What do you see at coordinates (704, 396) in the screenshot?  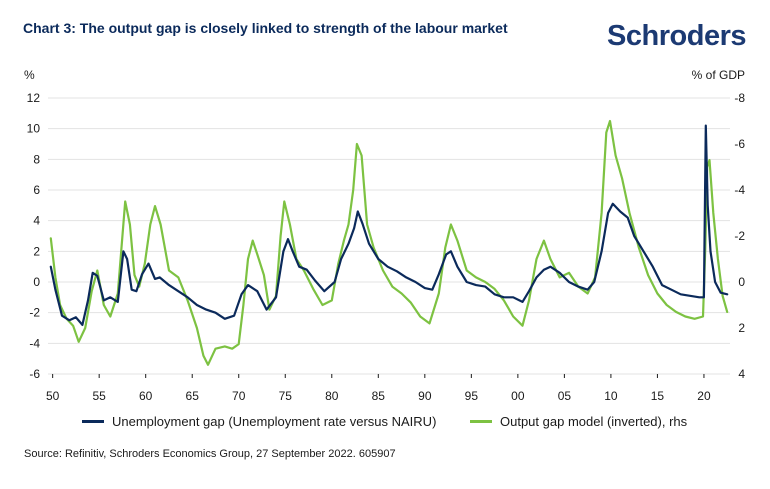 I see `x-tick-label: 20` at bounding box center [704, 396].